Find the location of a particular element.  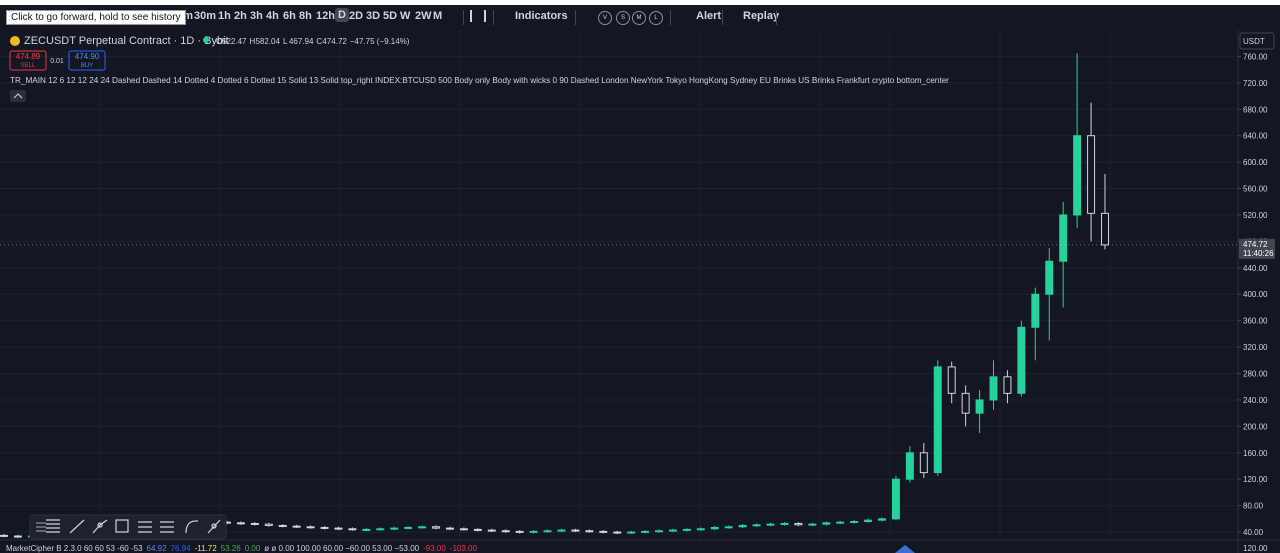

pane-name: MarketCipher B 2.3.0 60 60 53 -60 -53 is located at coordinates (74, 548).